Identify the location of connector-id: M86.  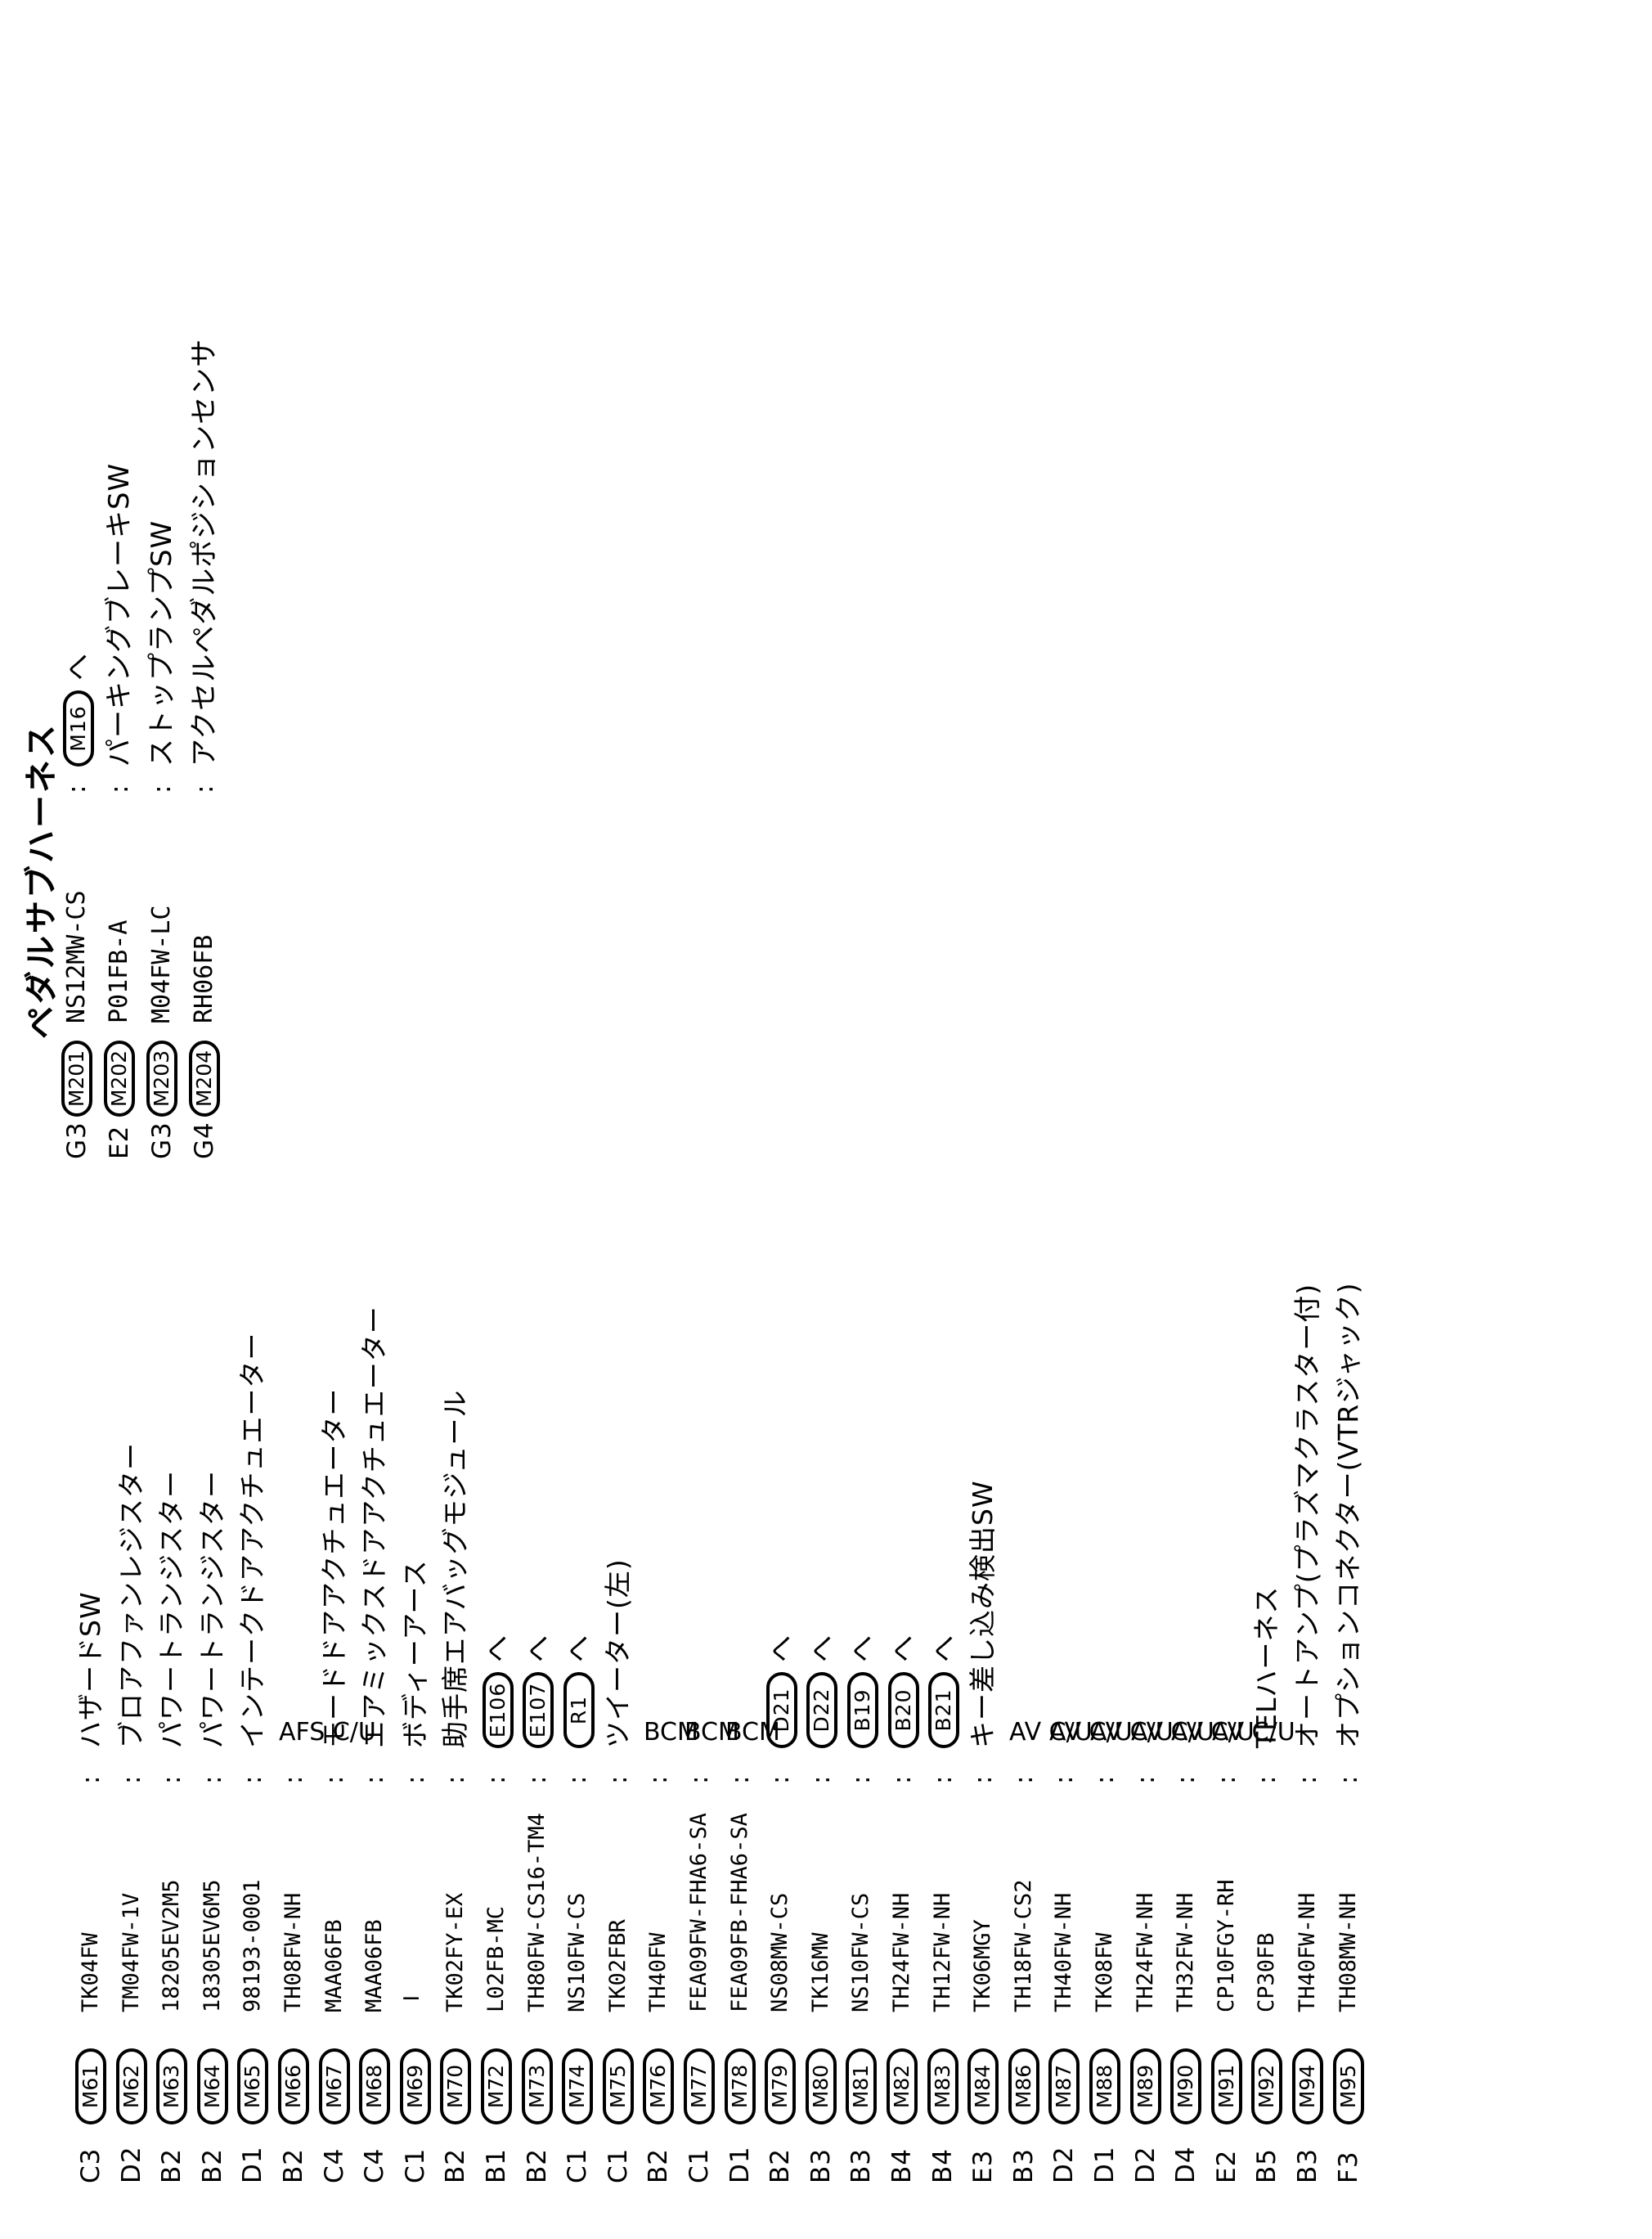
(1023, 2087).